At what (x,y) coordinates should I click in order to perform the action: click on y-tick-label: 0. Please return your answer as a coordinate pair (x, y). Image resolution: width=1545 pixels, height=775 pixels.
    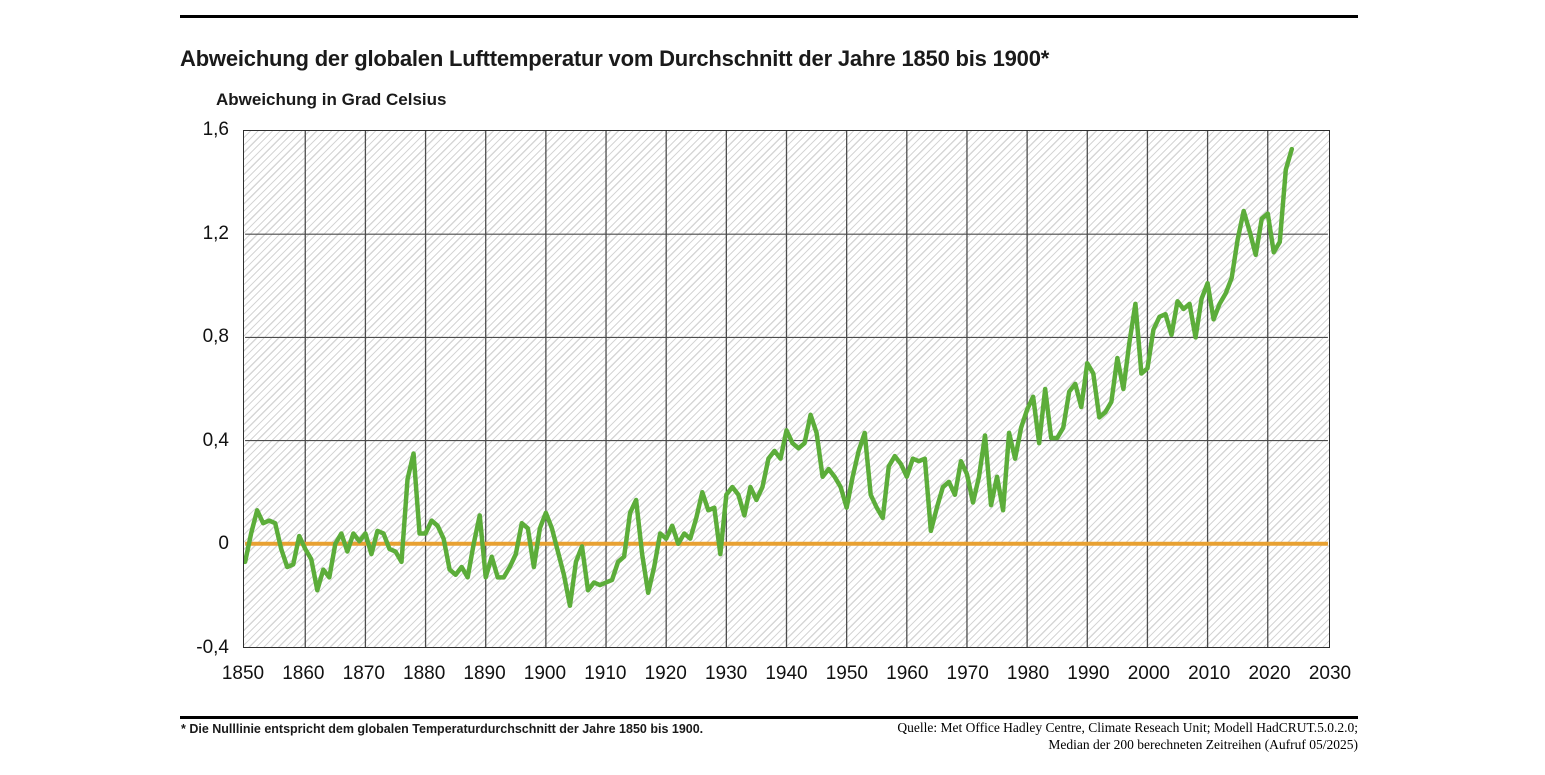
    Looking at the image, I should click on (223, 544).